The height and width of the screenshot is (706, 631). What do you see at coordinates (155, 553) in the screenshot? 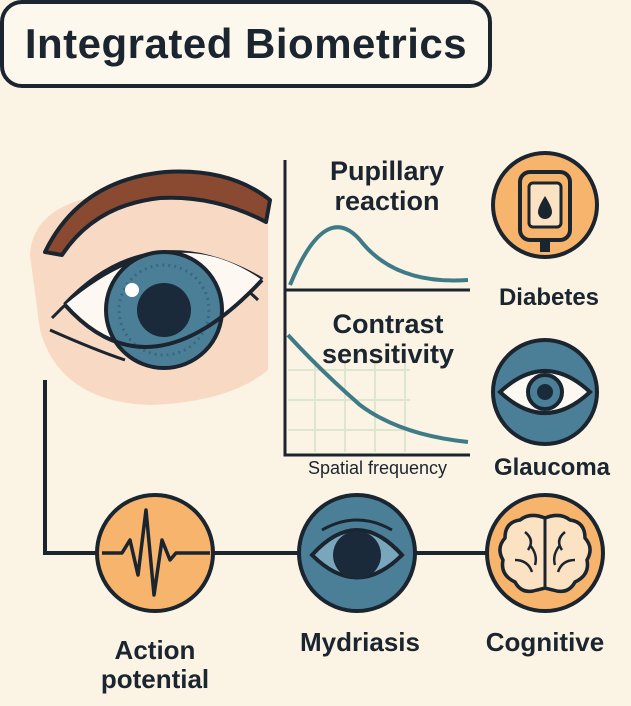
I see `action-potential-icon` at bounding box center [155, 553].